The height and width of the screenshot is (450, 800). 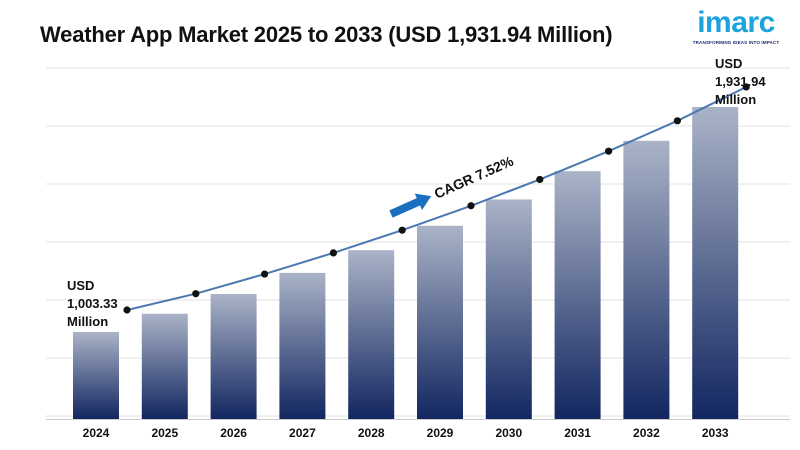 What do you see at coordinates (96, 433) in the screenshot?
I see `x-tick-label: 2024` at bounding box center [96, 433].